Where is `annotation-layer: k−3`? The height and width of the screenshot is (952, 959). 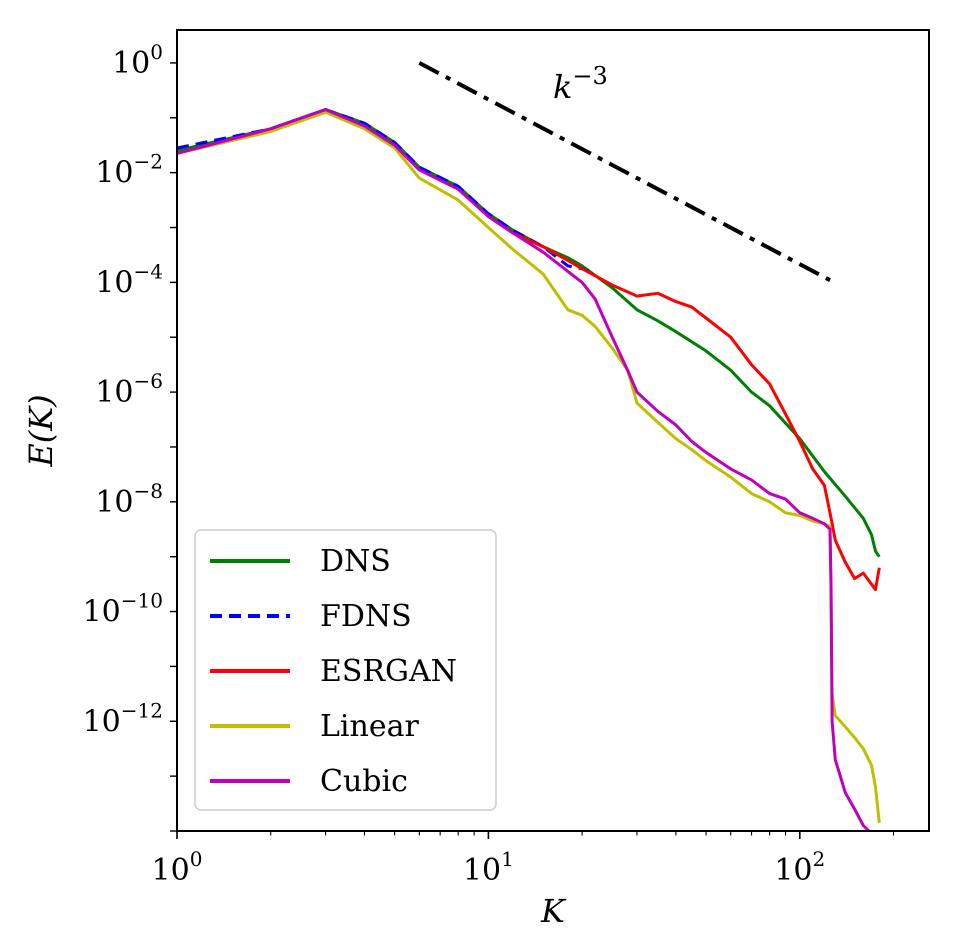
annotation-layer: k−3 is located at coordinates (624, 171).